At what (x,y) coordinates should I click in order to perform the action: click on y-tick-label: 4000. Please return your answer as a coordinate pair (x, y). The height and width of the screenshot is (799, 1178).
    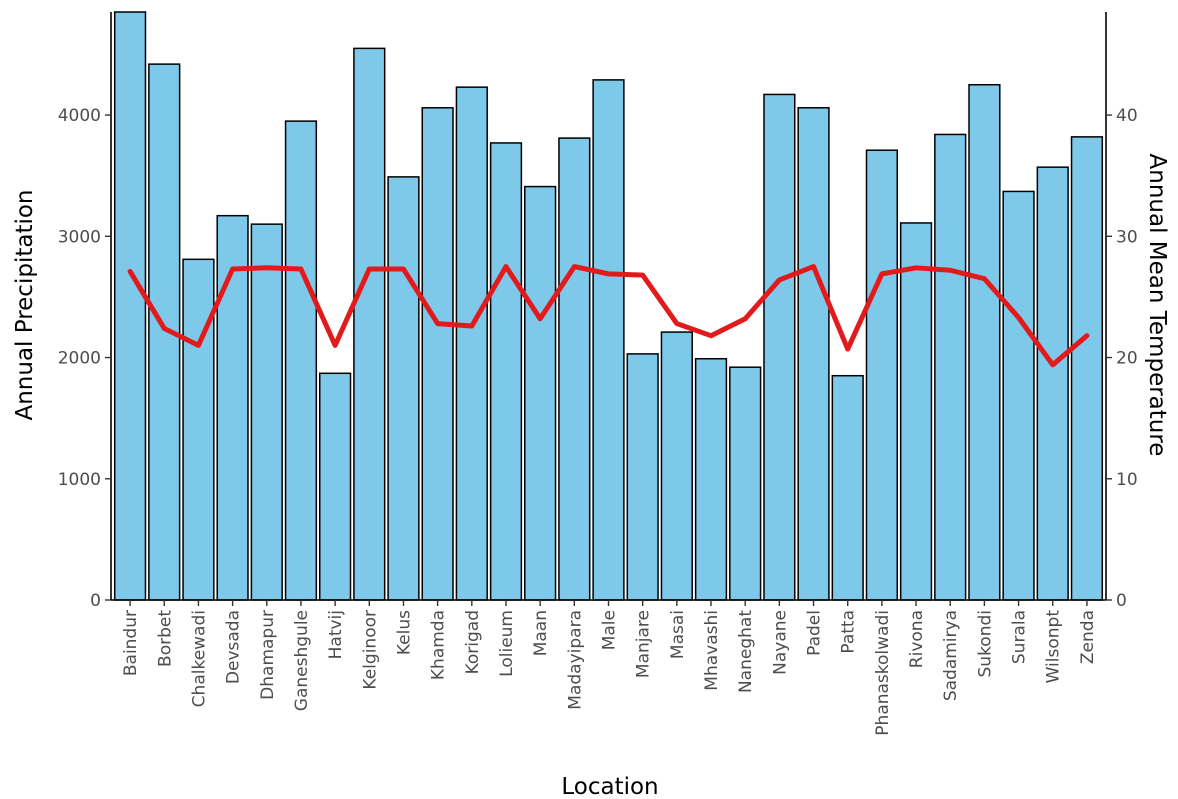
    Looking at the image, I should click on (79, 116).